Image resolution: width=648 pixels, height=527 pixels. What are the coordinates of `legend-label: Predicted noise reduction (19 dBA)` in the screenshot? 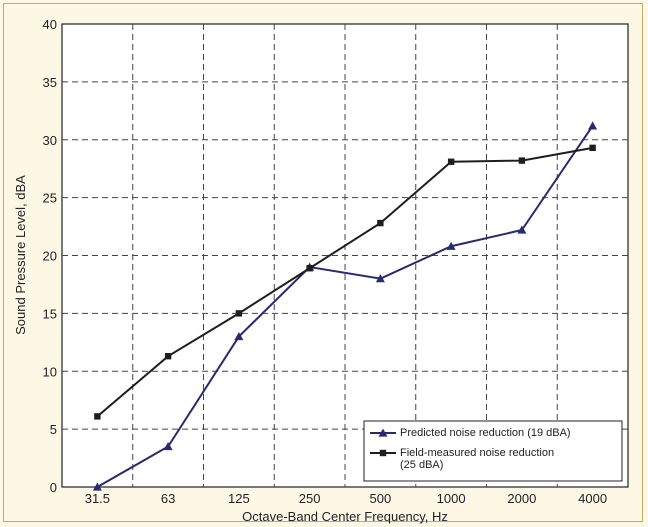 It's located at (485, 433).